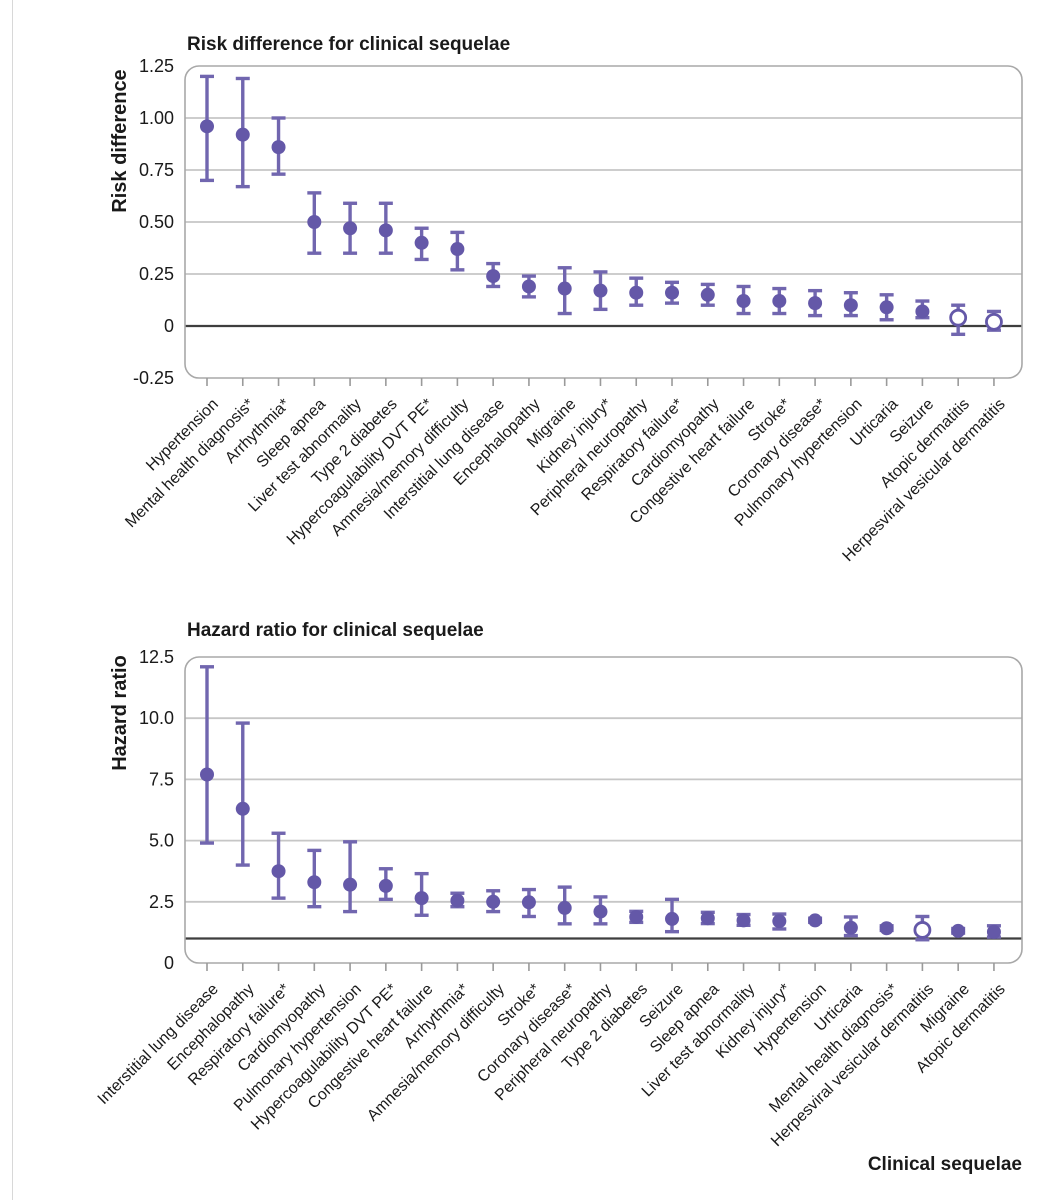 Image resolution: width=1062 pixels, height=1200 pixels. What do you see at coordinates (156, 66) in the screenshot?
I see `y-tick-label: 1.25` at bounding box center [156, 66].